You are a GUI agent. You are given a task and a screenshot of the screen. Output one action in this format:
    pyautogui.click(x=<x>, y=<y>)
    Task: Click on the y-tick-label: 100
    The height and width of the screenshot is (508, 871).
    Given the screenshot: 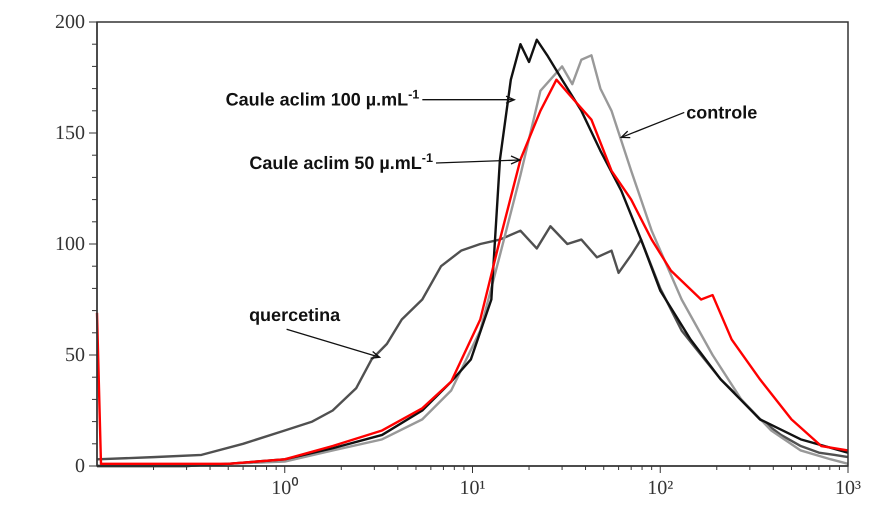 What is the action you would take?
    pyautogui.click(x=70, y=244)
    